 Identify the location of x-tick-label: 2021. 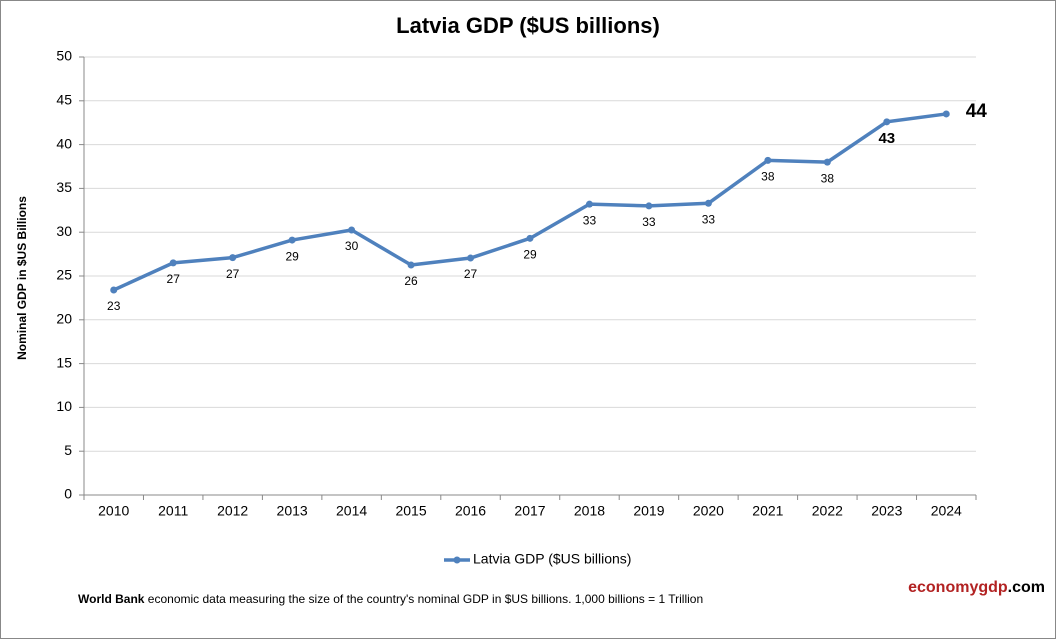
(767, 511).